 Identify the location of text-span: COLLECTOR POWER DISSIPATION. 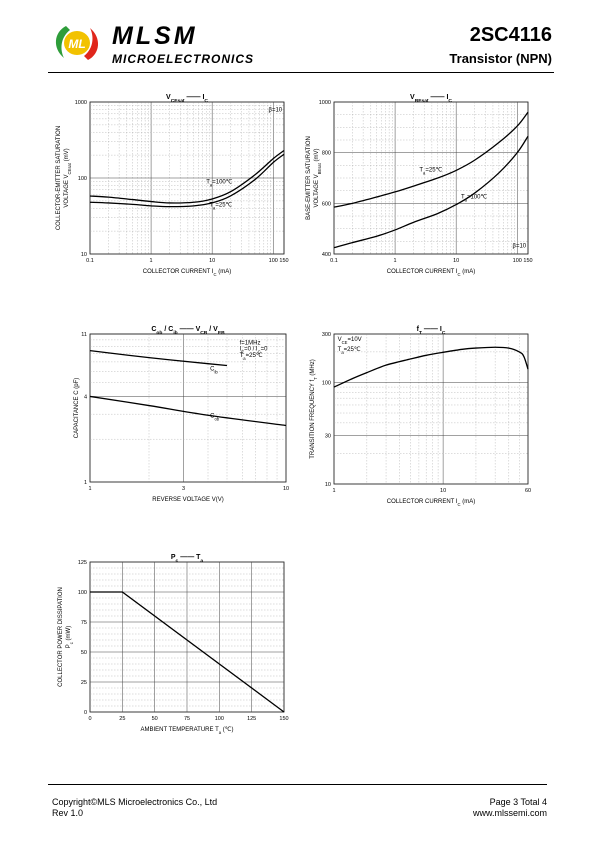
(61, 637).